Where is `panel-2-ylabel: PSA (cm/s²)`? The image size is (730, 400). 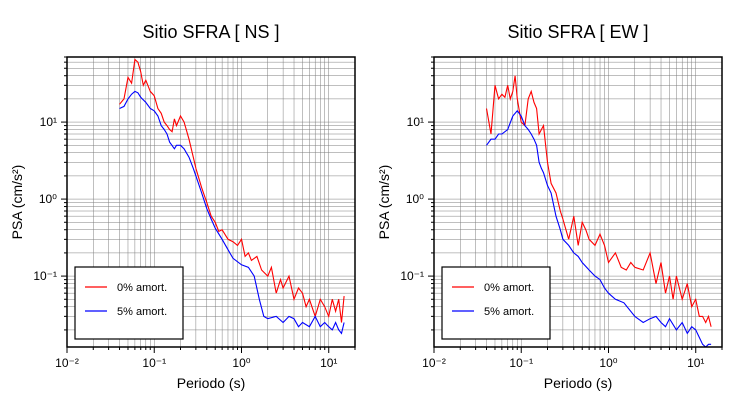 panel-2-ylabel: PSA (cm/s²) is located at coordinates (384, 202).